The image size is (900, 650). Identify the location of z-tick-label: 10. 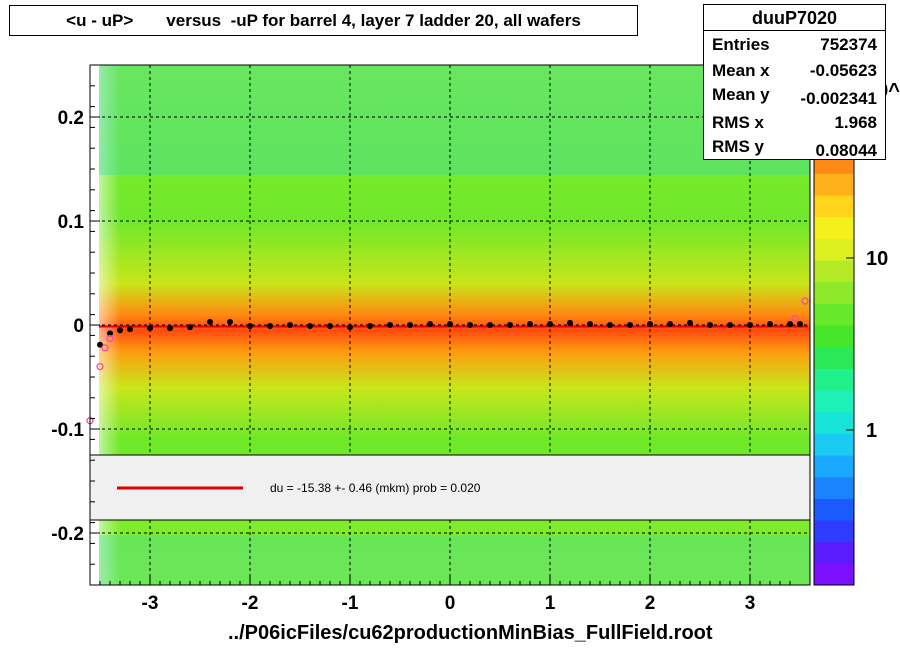
(877, 259).